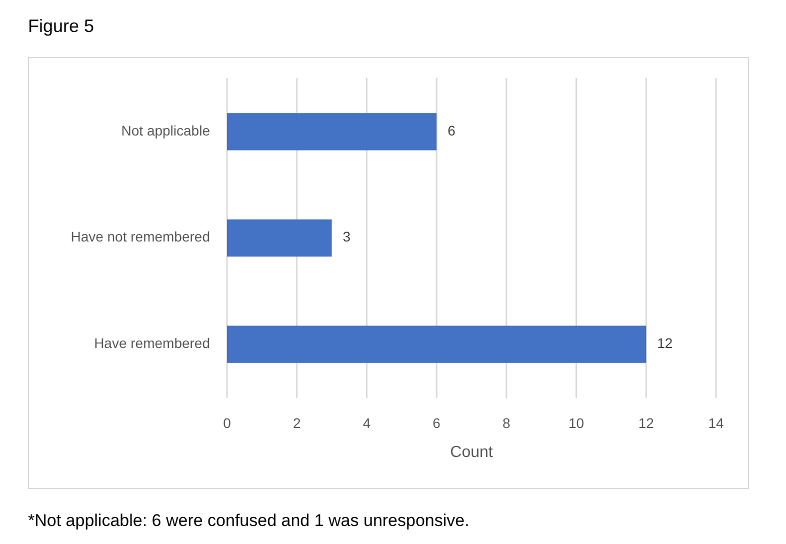  Describe the element at coordinates (366, 423) in the screenshot. I see `x-tick-label: 4` at that location.